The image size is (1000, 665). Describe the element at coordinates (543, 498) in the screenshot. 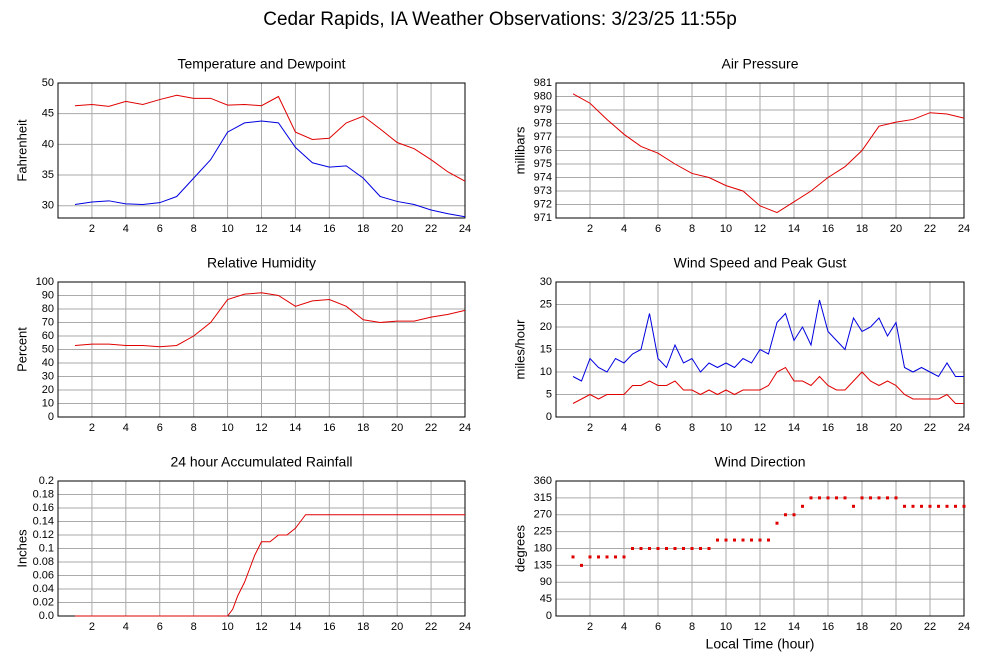

I see `y-tick-label: 315` at that location.